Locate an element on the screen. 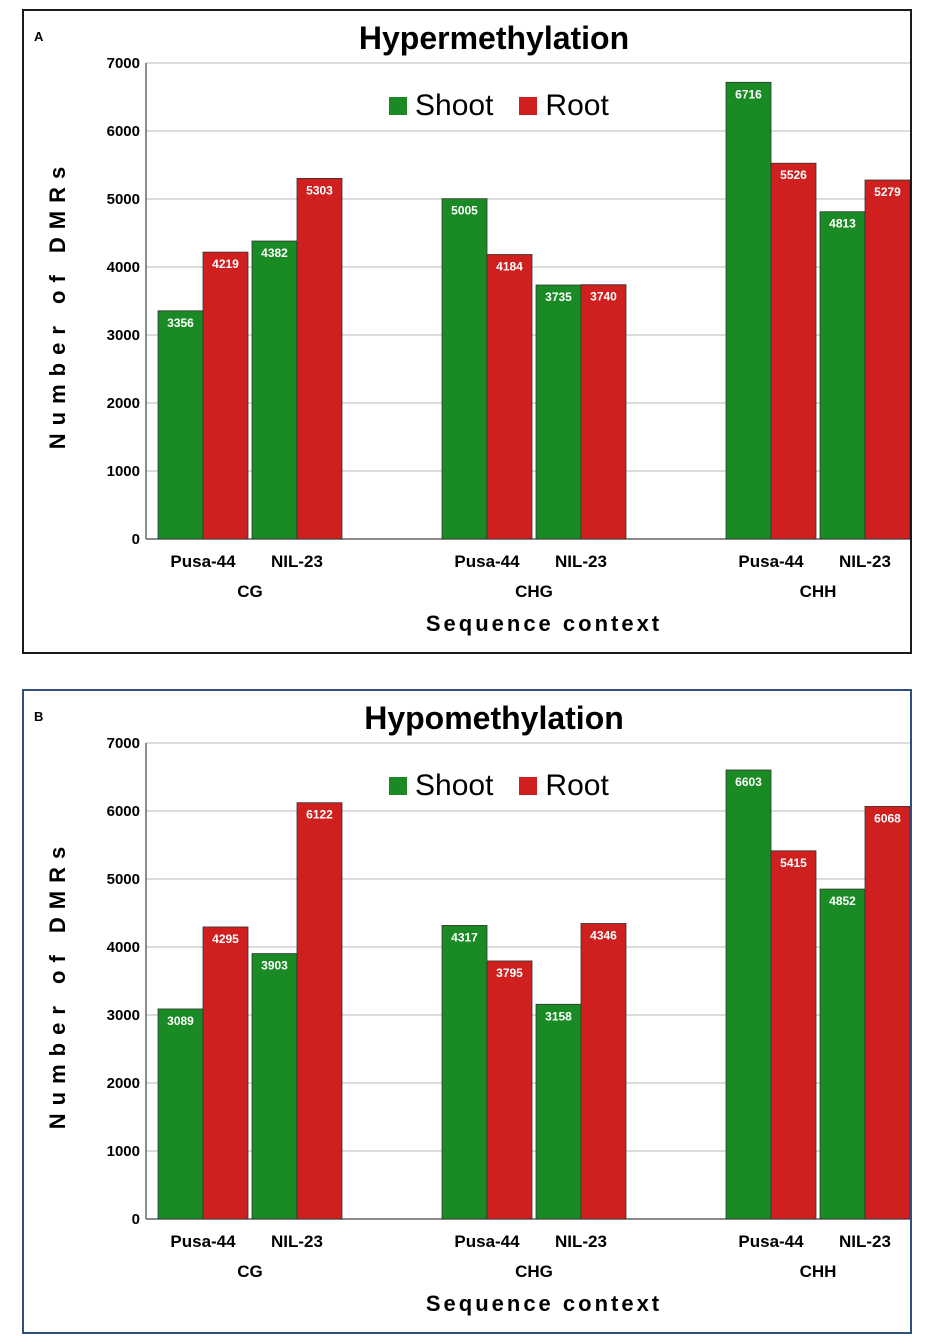  data-label: 6068 is located at coordinates (887, 818).